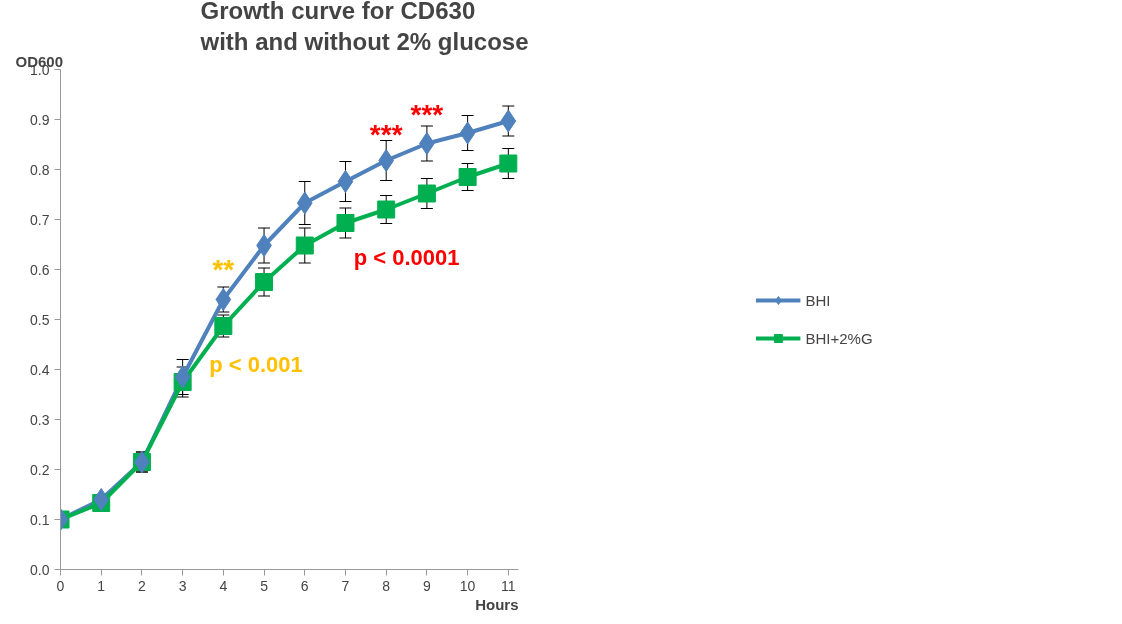 This screenshot has width=1122, height=624. What do you see at coordinates (40, 119) in the screenshot?
I see `y-tick-label: 0.9` at bounding box center [40, 119].